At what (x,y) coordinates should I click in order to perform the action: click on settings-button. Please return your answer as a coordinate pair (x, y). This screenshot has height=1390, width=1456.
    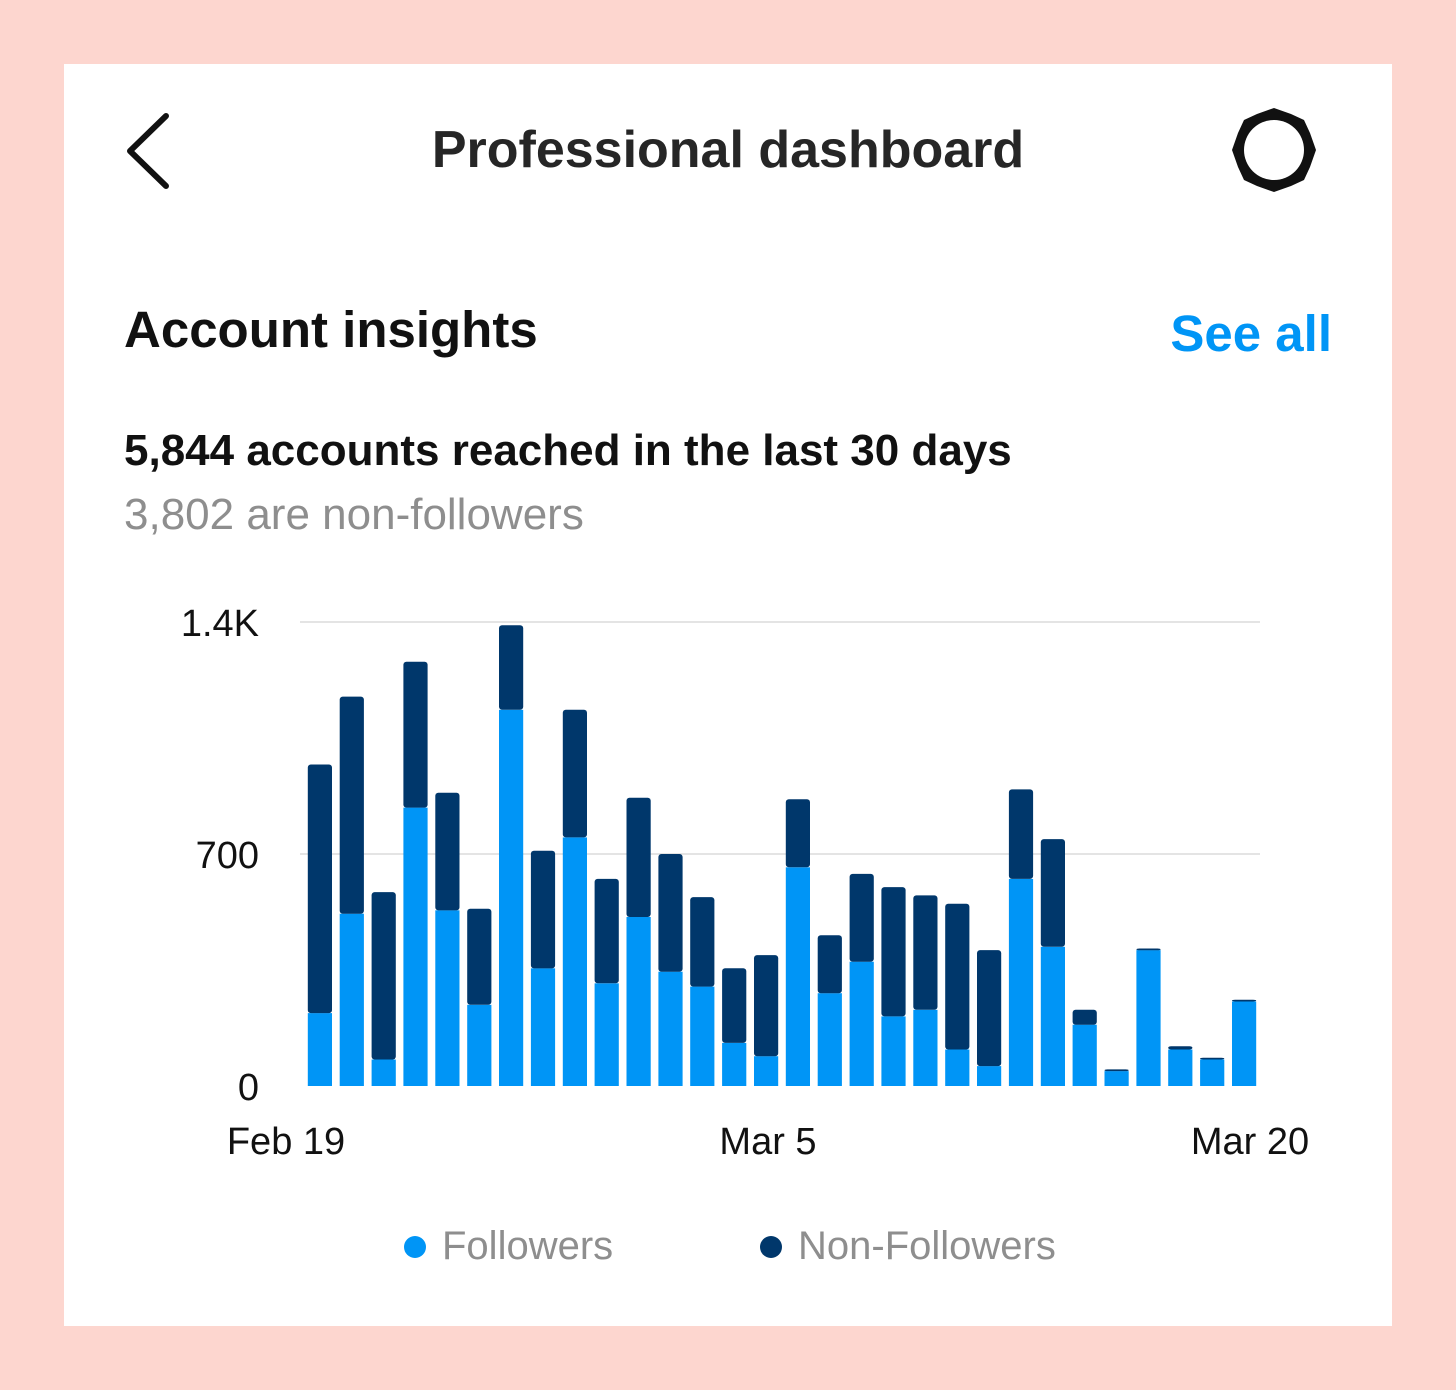
    Looking at the image, I should click on (1274, 150).